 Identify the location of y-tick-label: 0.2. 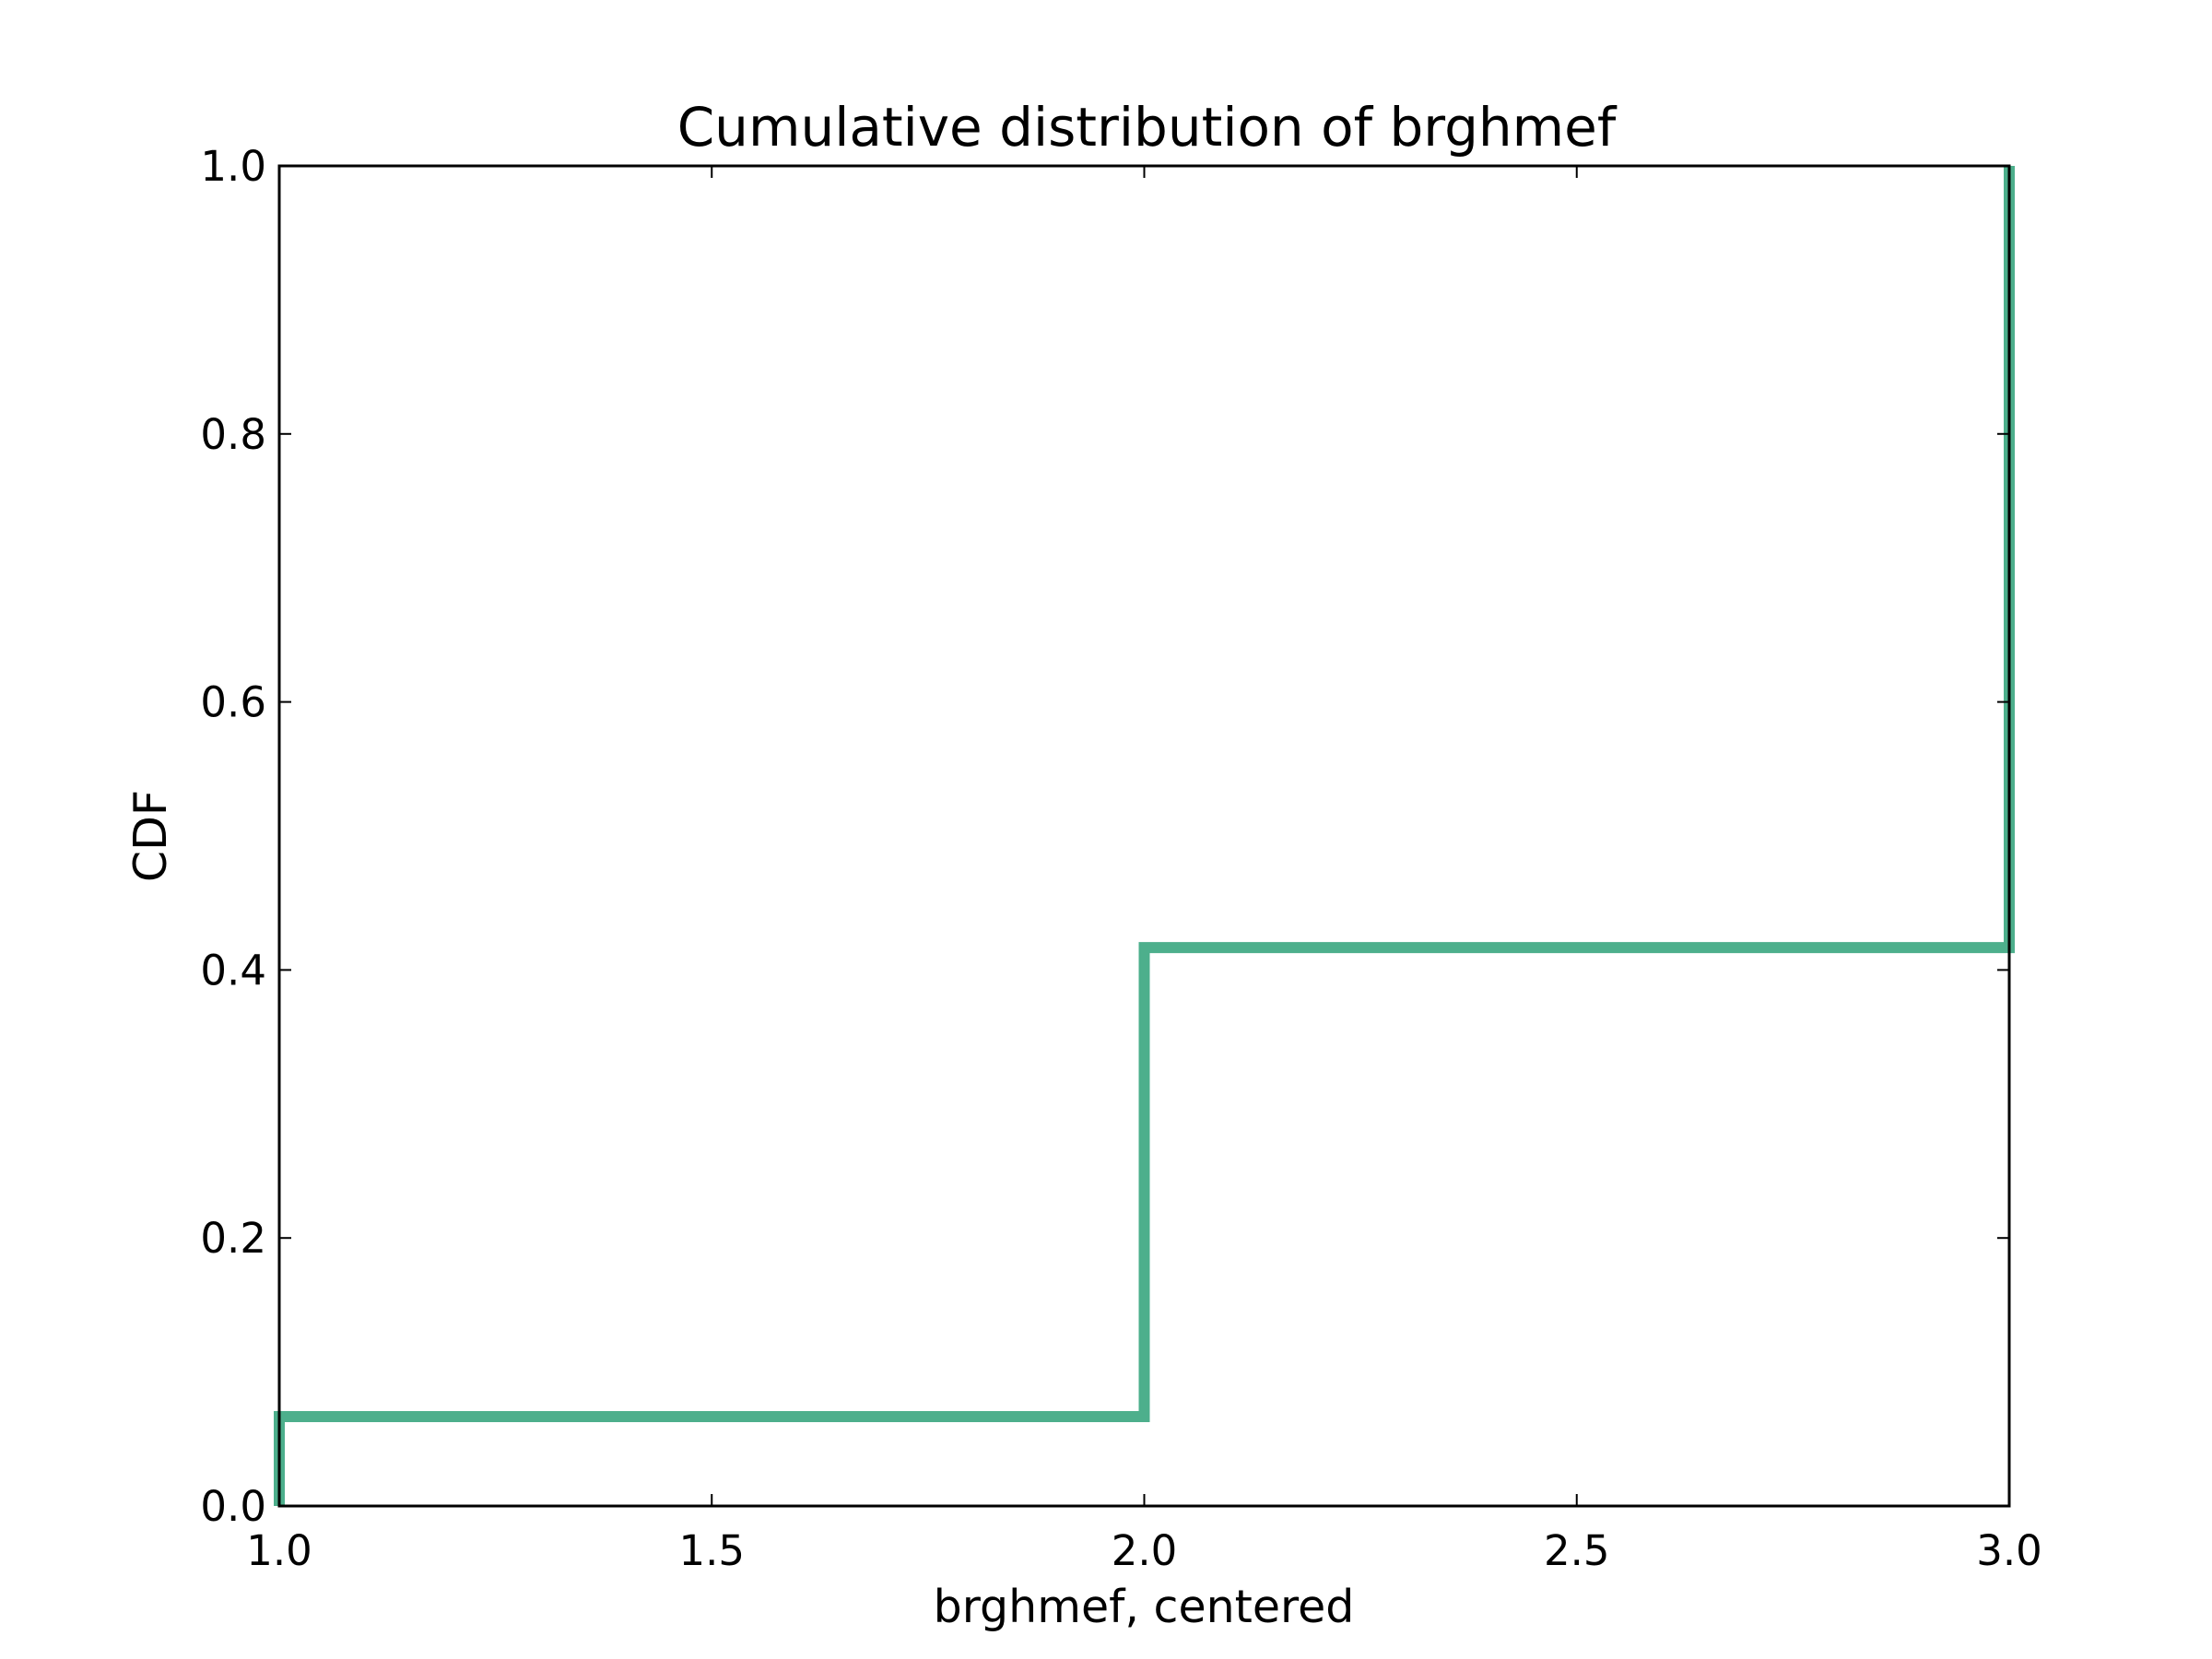
(233, 1238).